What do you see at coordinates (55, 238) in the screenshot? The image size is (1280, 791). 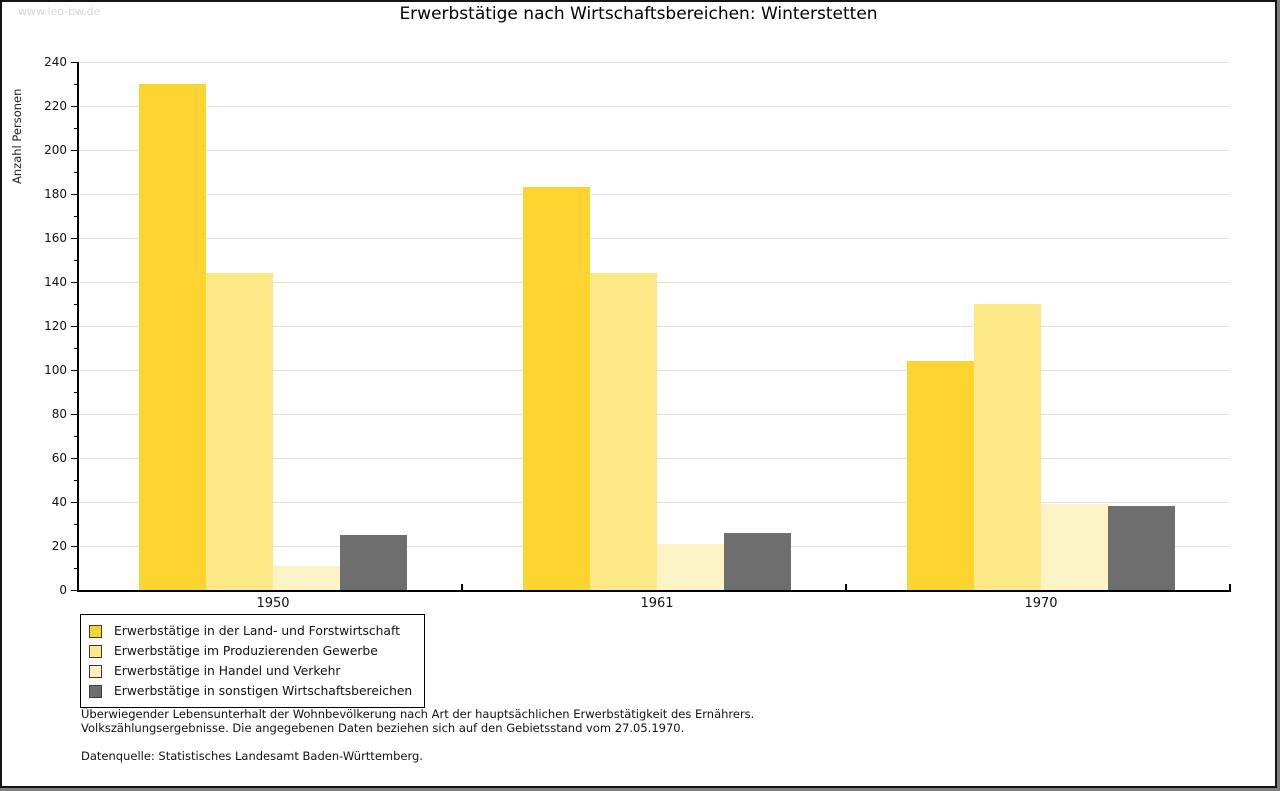 I see `y-tick-label: 160` at bounding box center [55, 238].